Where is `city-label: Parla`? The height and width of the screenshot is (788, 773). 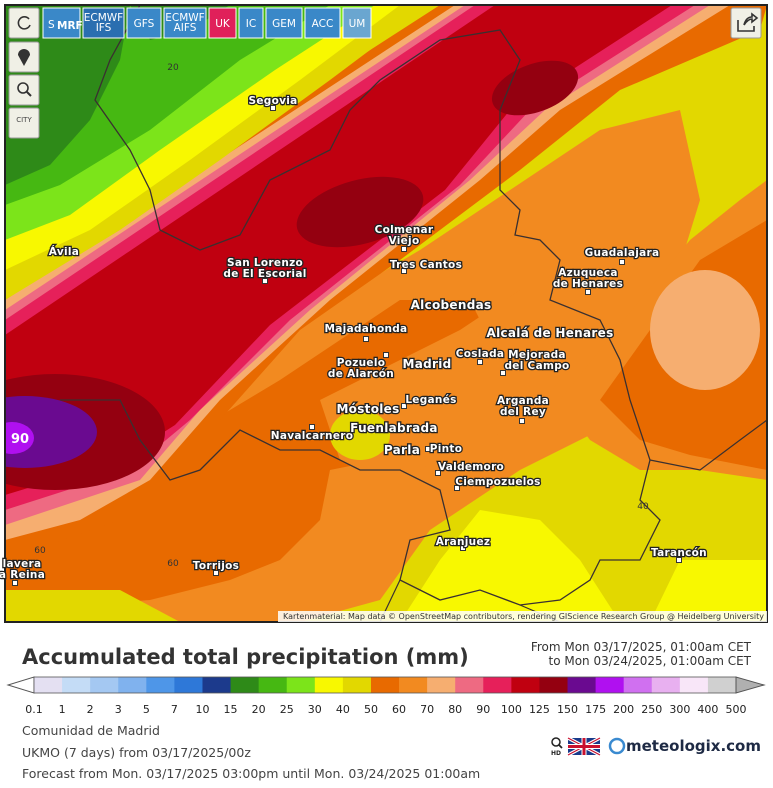 city-label: Parla is located at coordinates (402, 450).